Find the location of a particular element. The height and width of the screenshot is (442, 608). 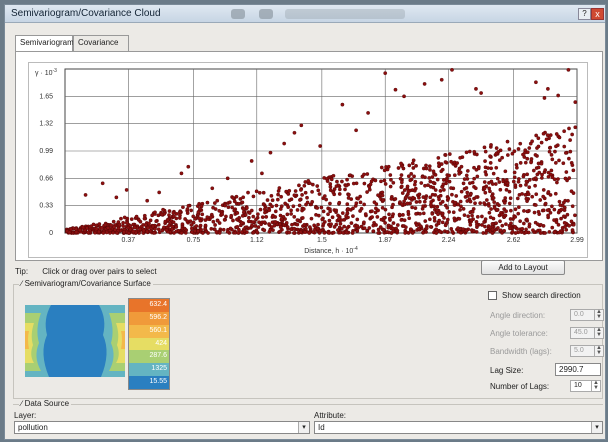

tab-semivariogram: Semivariogram is located at coordinates (44, 43).